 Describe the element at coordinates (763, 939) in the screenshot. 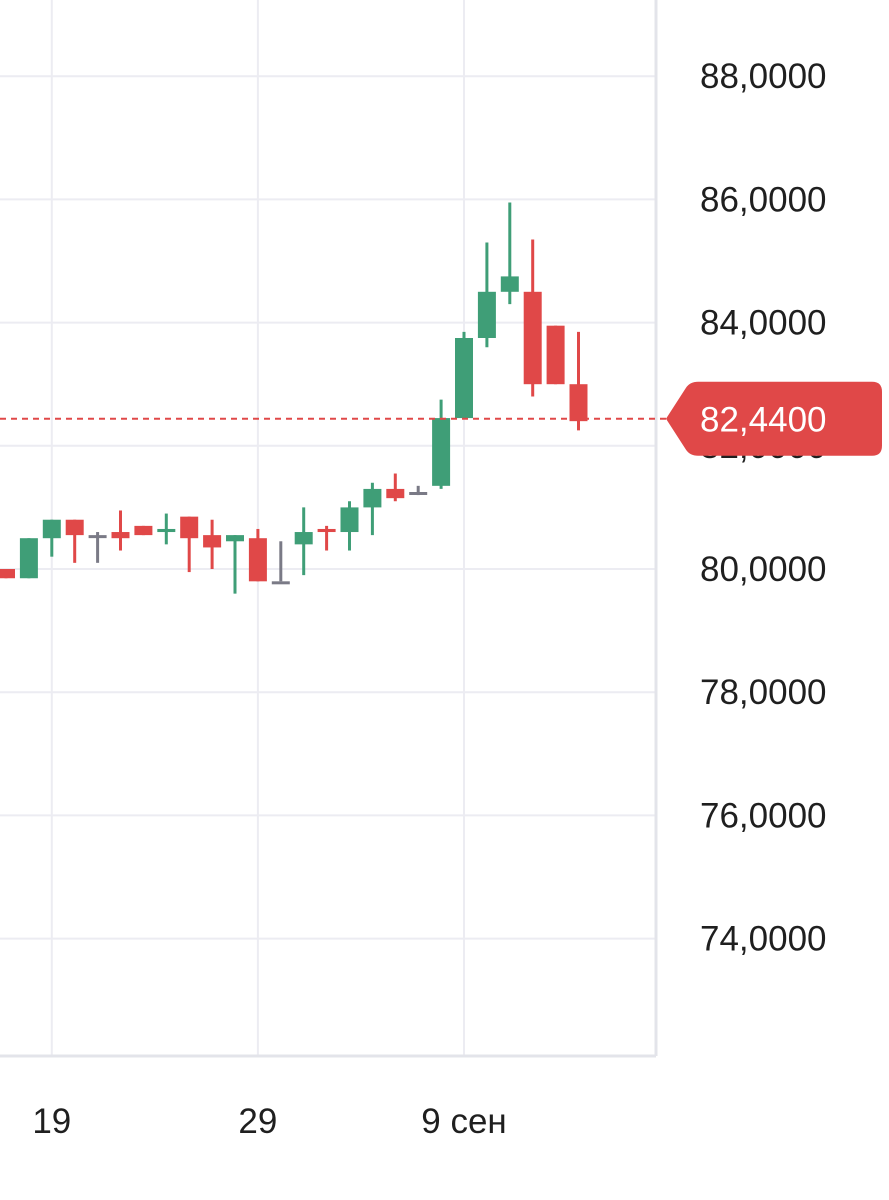

I see `y-tick-label: 74,0000` at that location.